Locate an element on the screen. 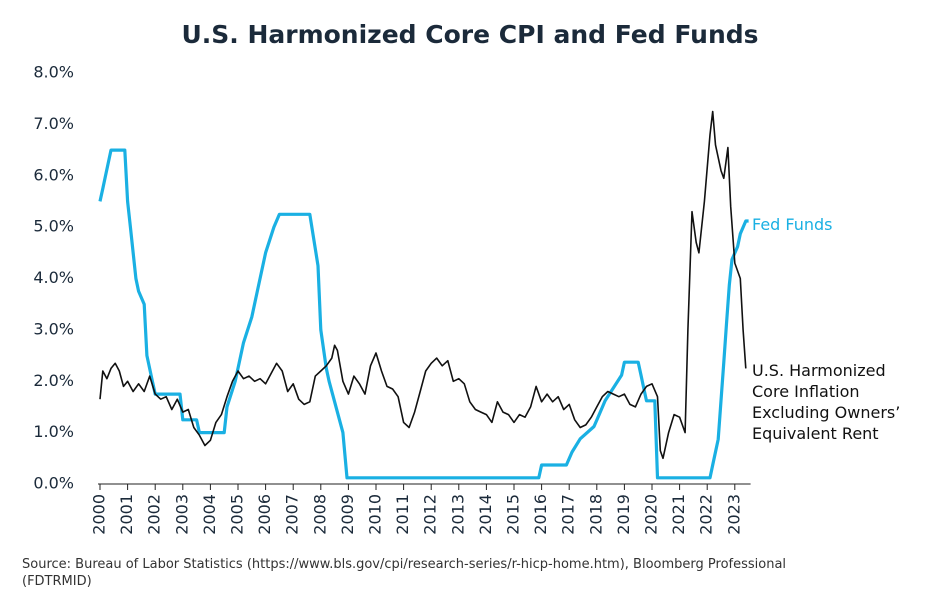 This screenshot has height=600, width=940. y-tick-label: 5.0% is located at coordinates (53, 226).